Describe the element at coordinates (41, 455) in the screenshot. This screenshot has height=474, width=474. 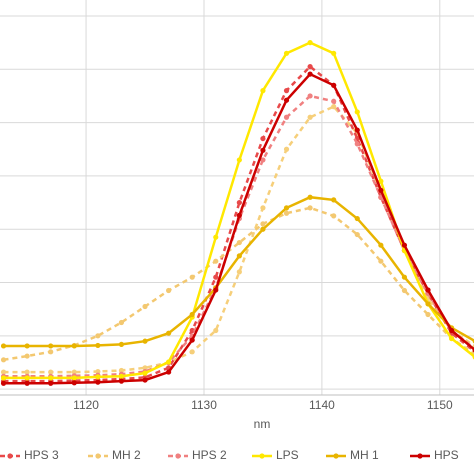
I see `legend-label: HPS 3` at that location.